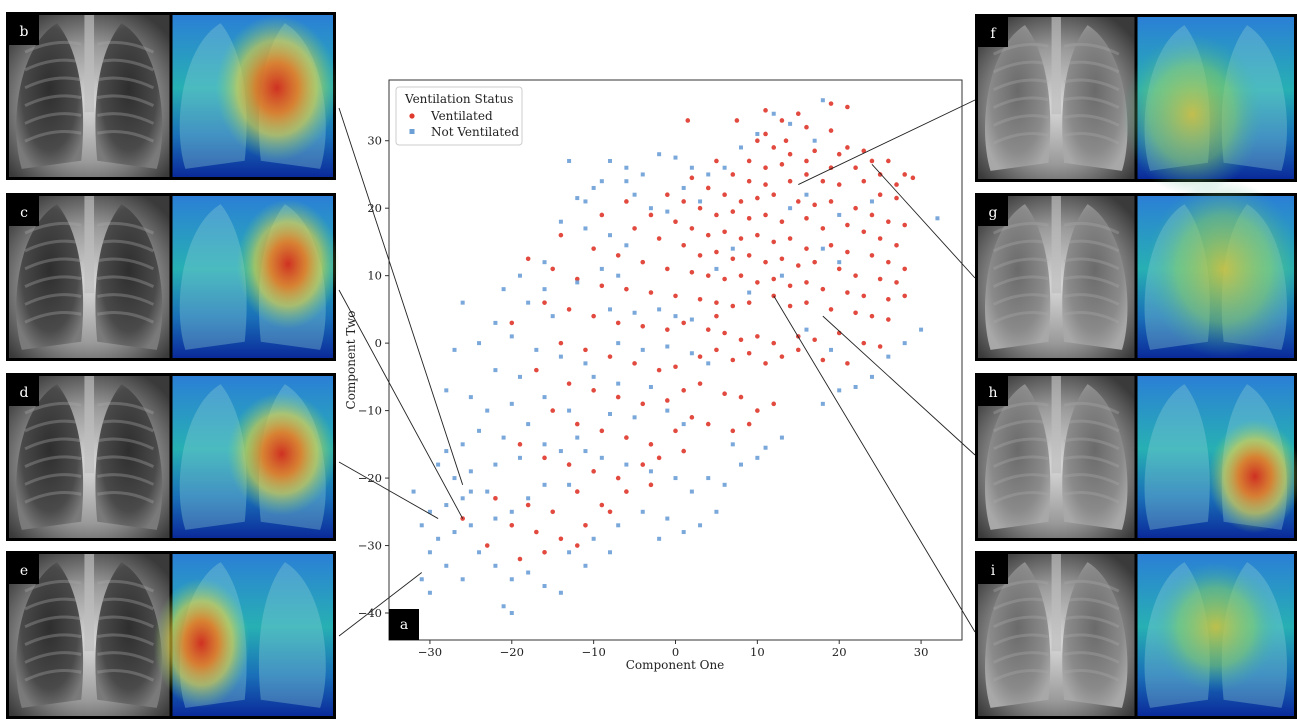  Describe the element at coordinates (675, 652) in the screenshot. I see `x-tick-label: 0` at that location.